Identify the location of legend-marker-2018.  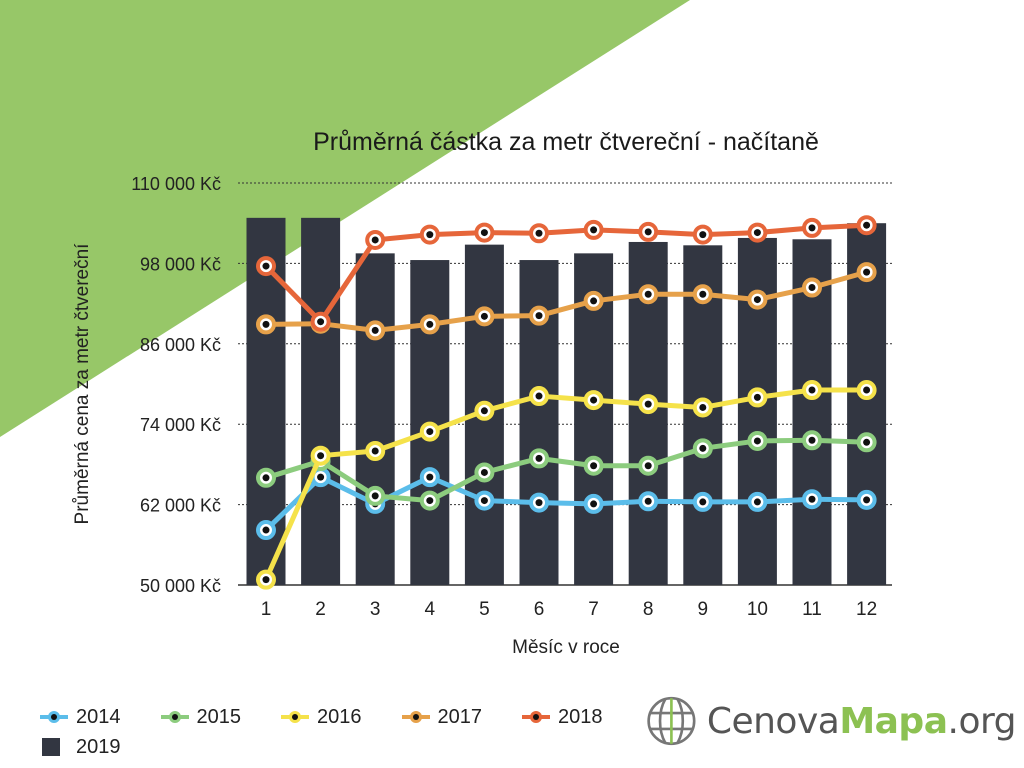
(536, 717).